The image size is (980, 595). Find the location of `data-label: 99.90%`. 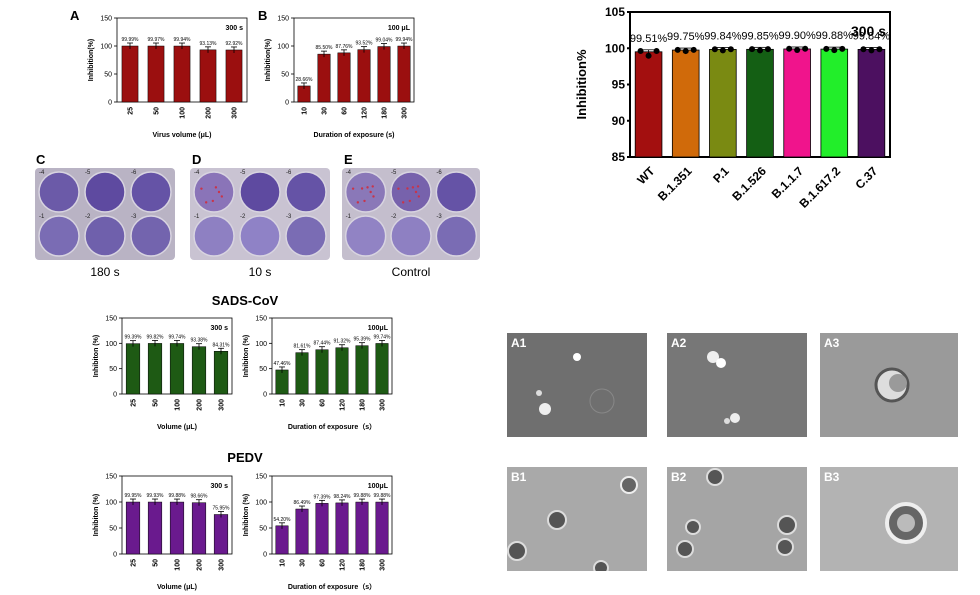

data-label: 99.90% is located at coordinates (797, 36).